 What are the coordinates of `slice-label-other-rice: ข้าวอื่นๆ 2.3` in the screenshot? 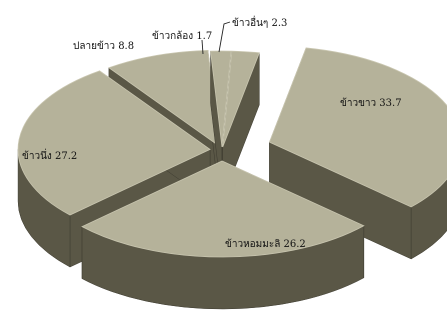 It's located at (259, 22).